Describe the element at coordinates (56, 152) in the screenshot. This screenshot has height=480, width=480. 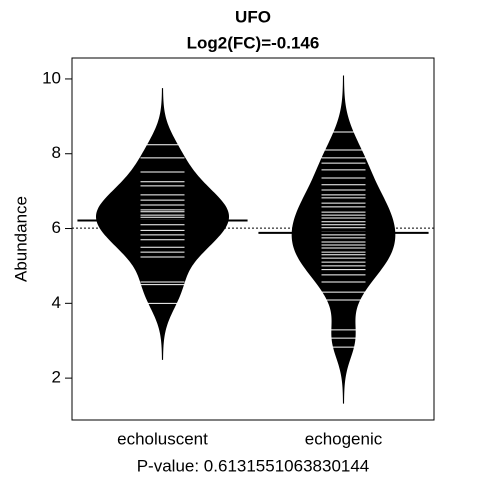
I see `y-tick-label: 8` at that location.